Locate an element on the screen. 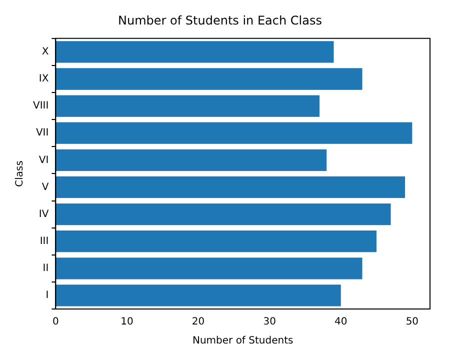 Image resolution: width=474 pixels, height=355 pixels. x-tick-label: 0 is located at coordinates (55, 322).